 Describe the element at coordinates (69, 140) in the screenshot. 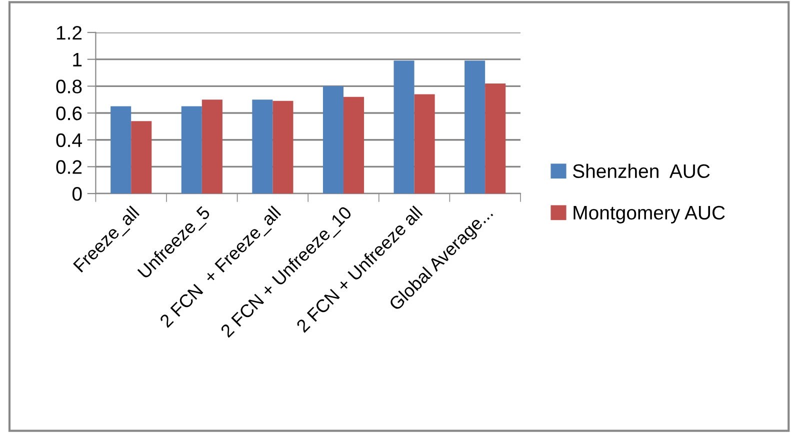

I see `y-tick-label: 0.4` at that location.